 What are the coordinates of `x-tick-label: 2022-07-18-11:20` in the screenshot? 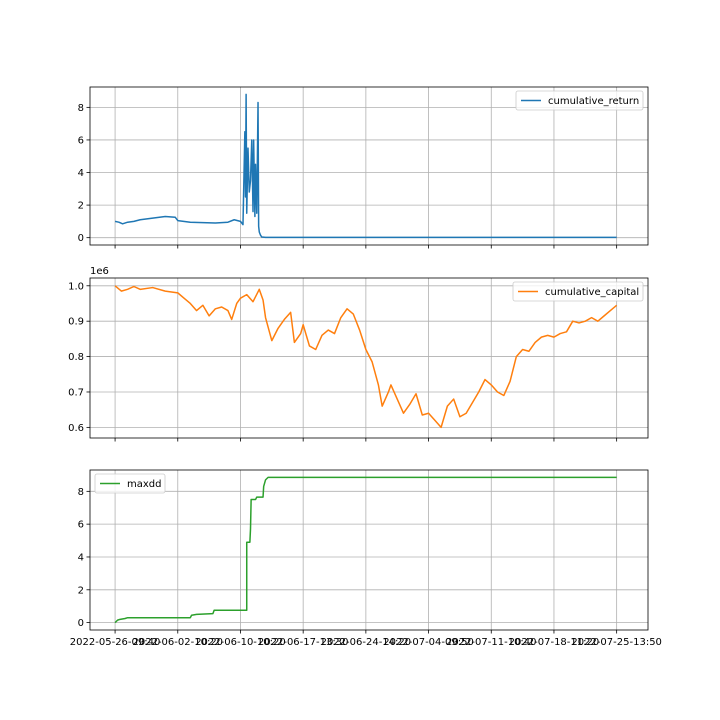 It's located at (554, 642).